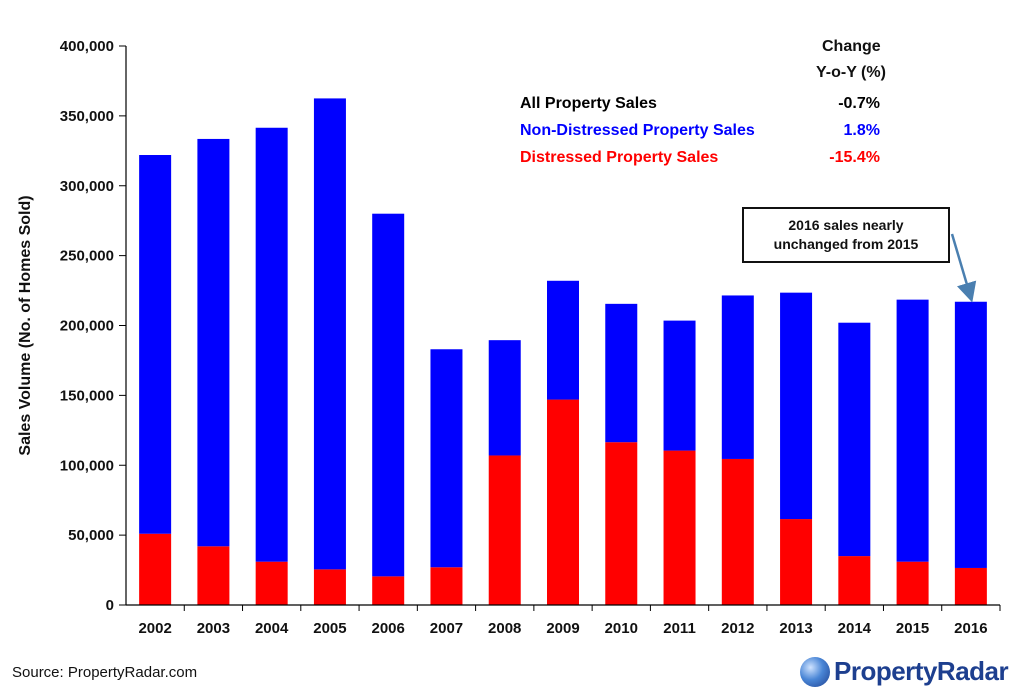 The width and height of the screenshot is (1024, 696). I want to click on brand-name: PropertyRadar, so click(921, 671).